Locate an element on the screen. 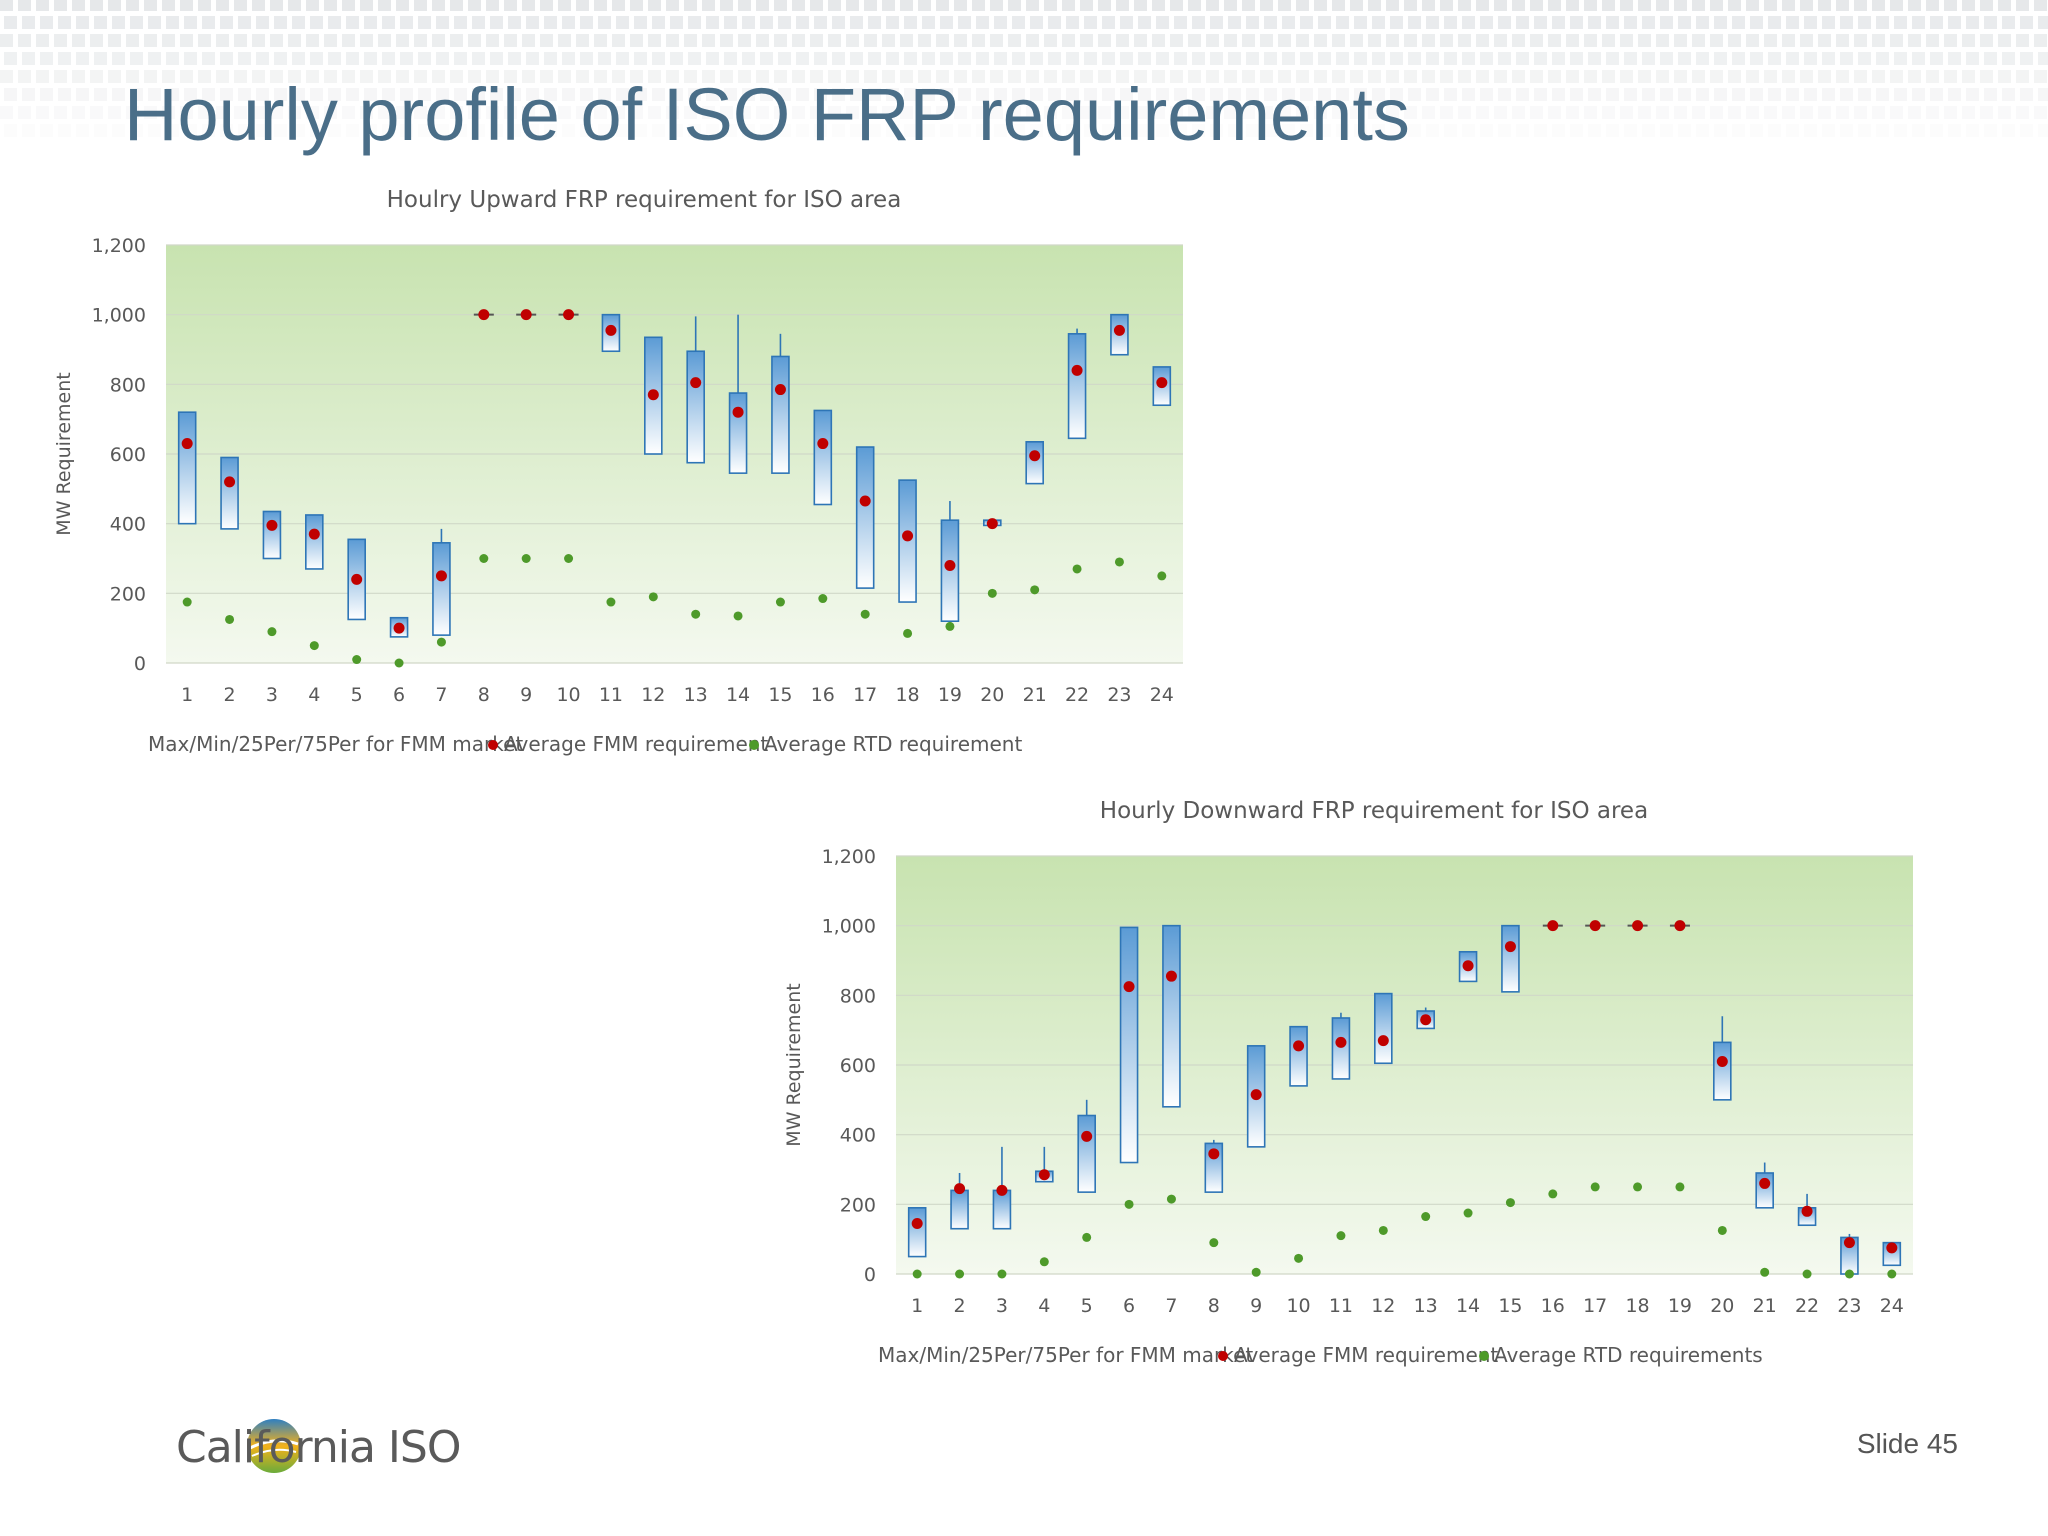 The image size is (2048, 1536). legend-rtd-label: Average RTD requirement is located at coordinates (893, 744).